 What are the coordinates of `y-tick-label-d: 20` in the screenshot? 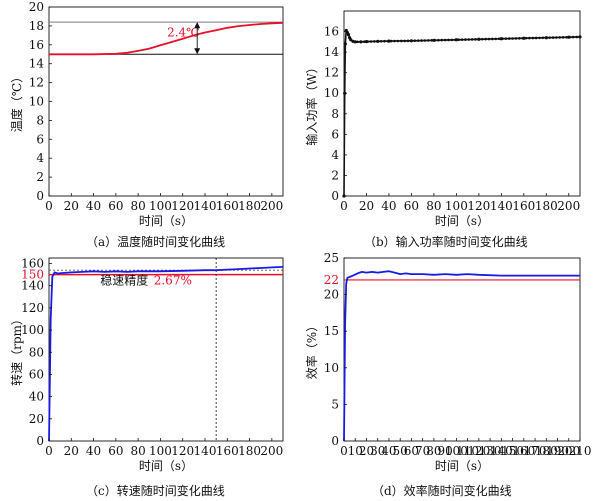 It's located at (331, 295).